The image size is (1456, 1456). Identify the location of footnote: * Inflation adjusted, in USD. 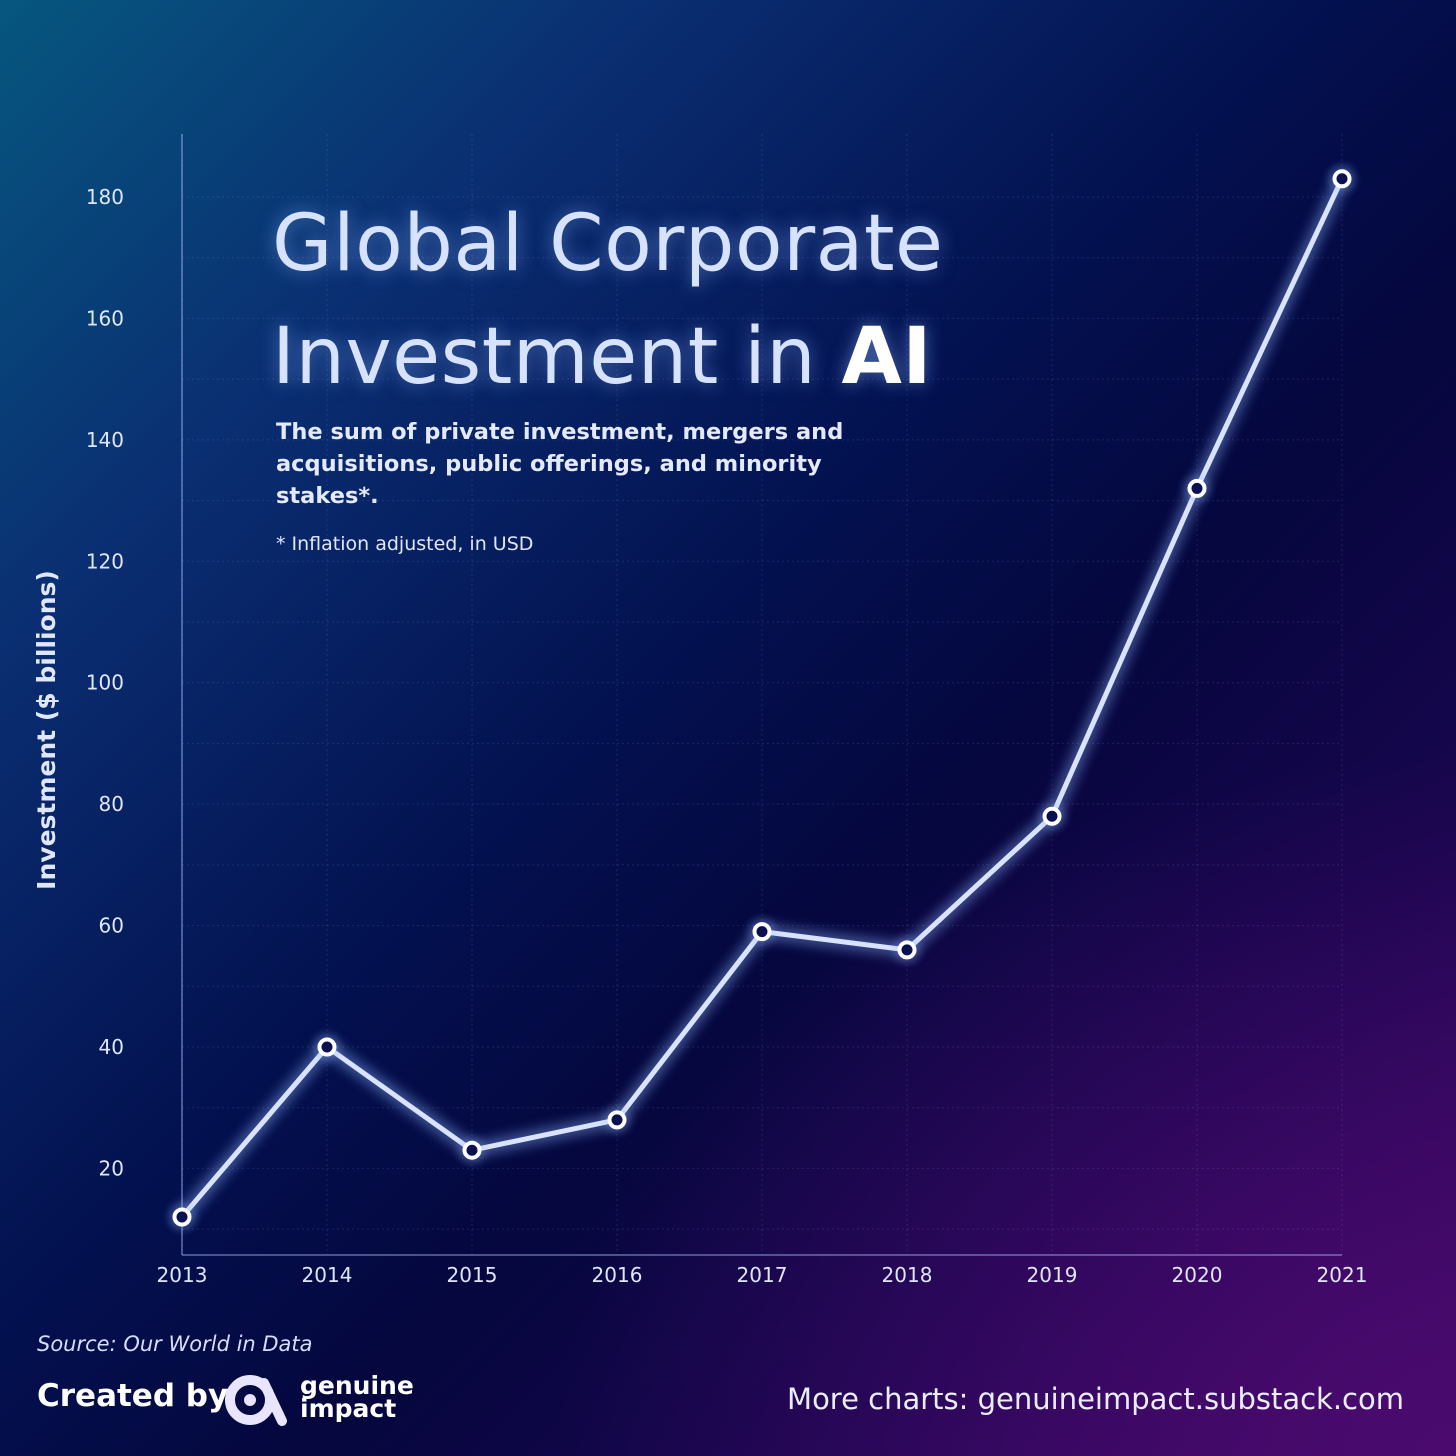
(405, 544).